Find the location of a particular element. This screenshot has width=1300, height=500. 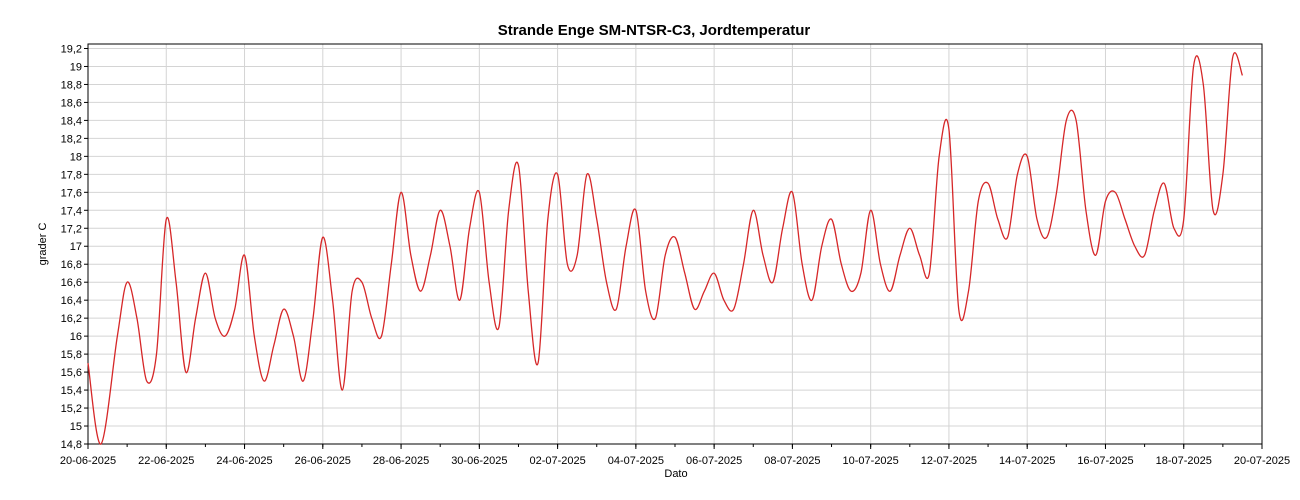

y-tick-label: 16 is located at coordinates (76, 337).